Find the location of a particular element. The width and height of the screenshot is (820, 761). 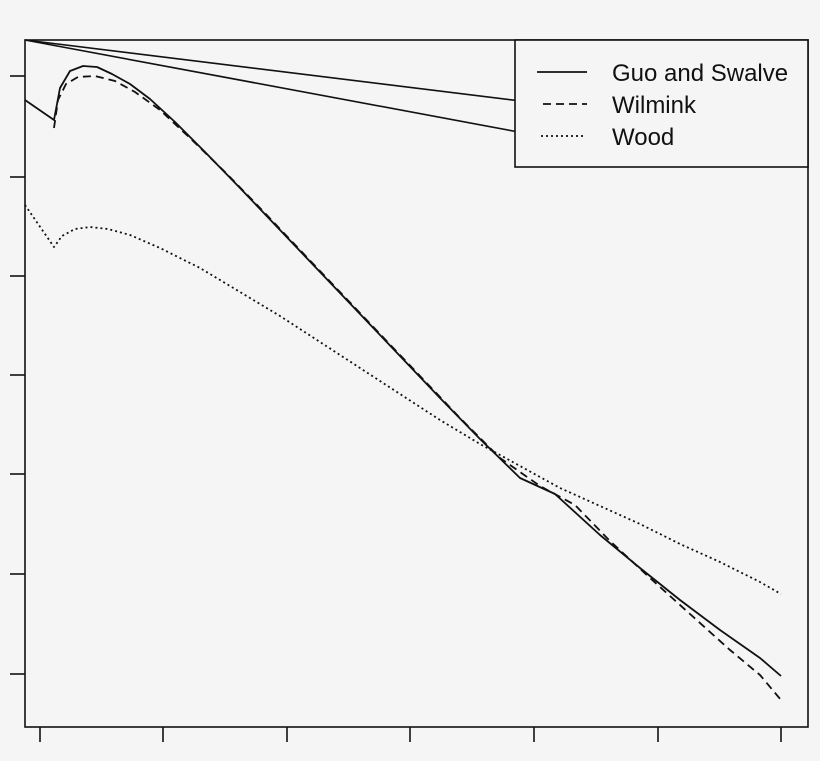

legend: Guo and Swalve Wilmink Wood is located at coordinates (661, 103).